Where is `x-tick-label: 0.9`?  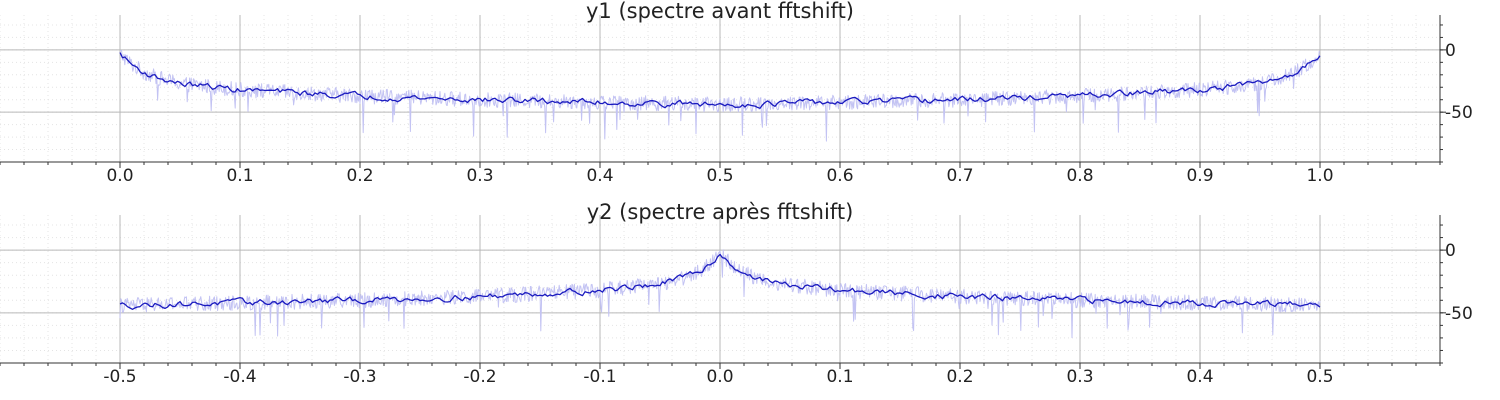 x-tick-label: 0.9 is located at coordinates (1199, 176).